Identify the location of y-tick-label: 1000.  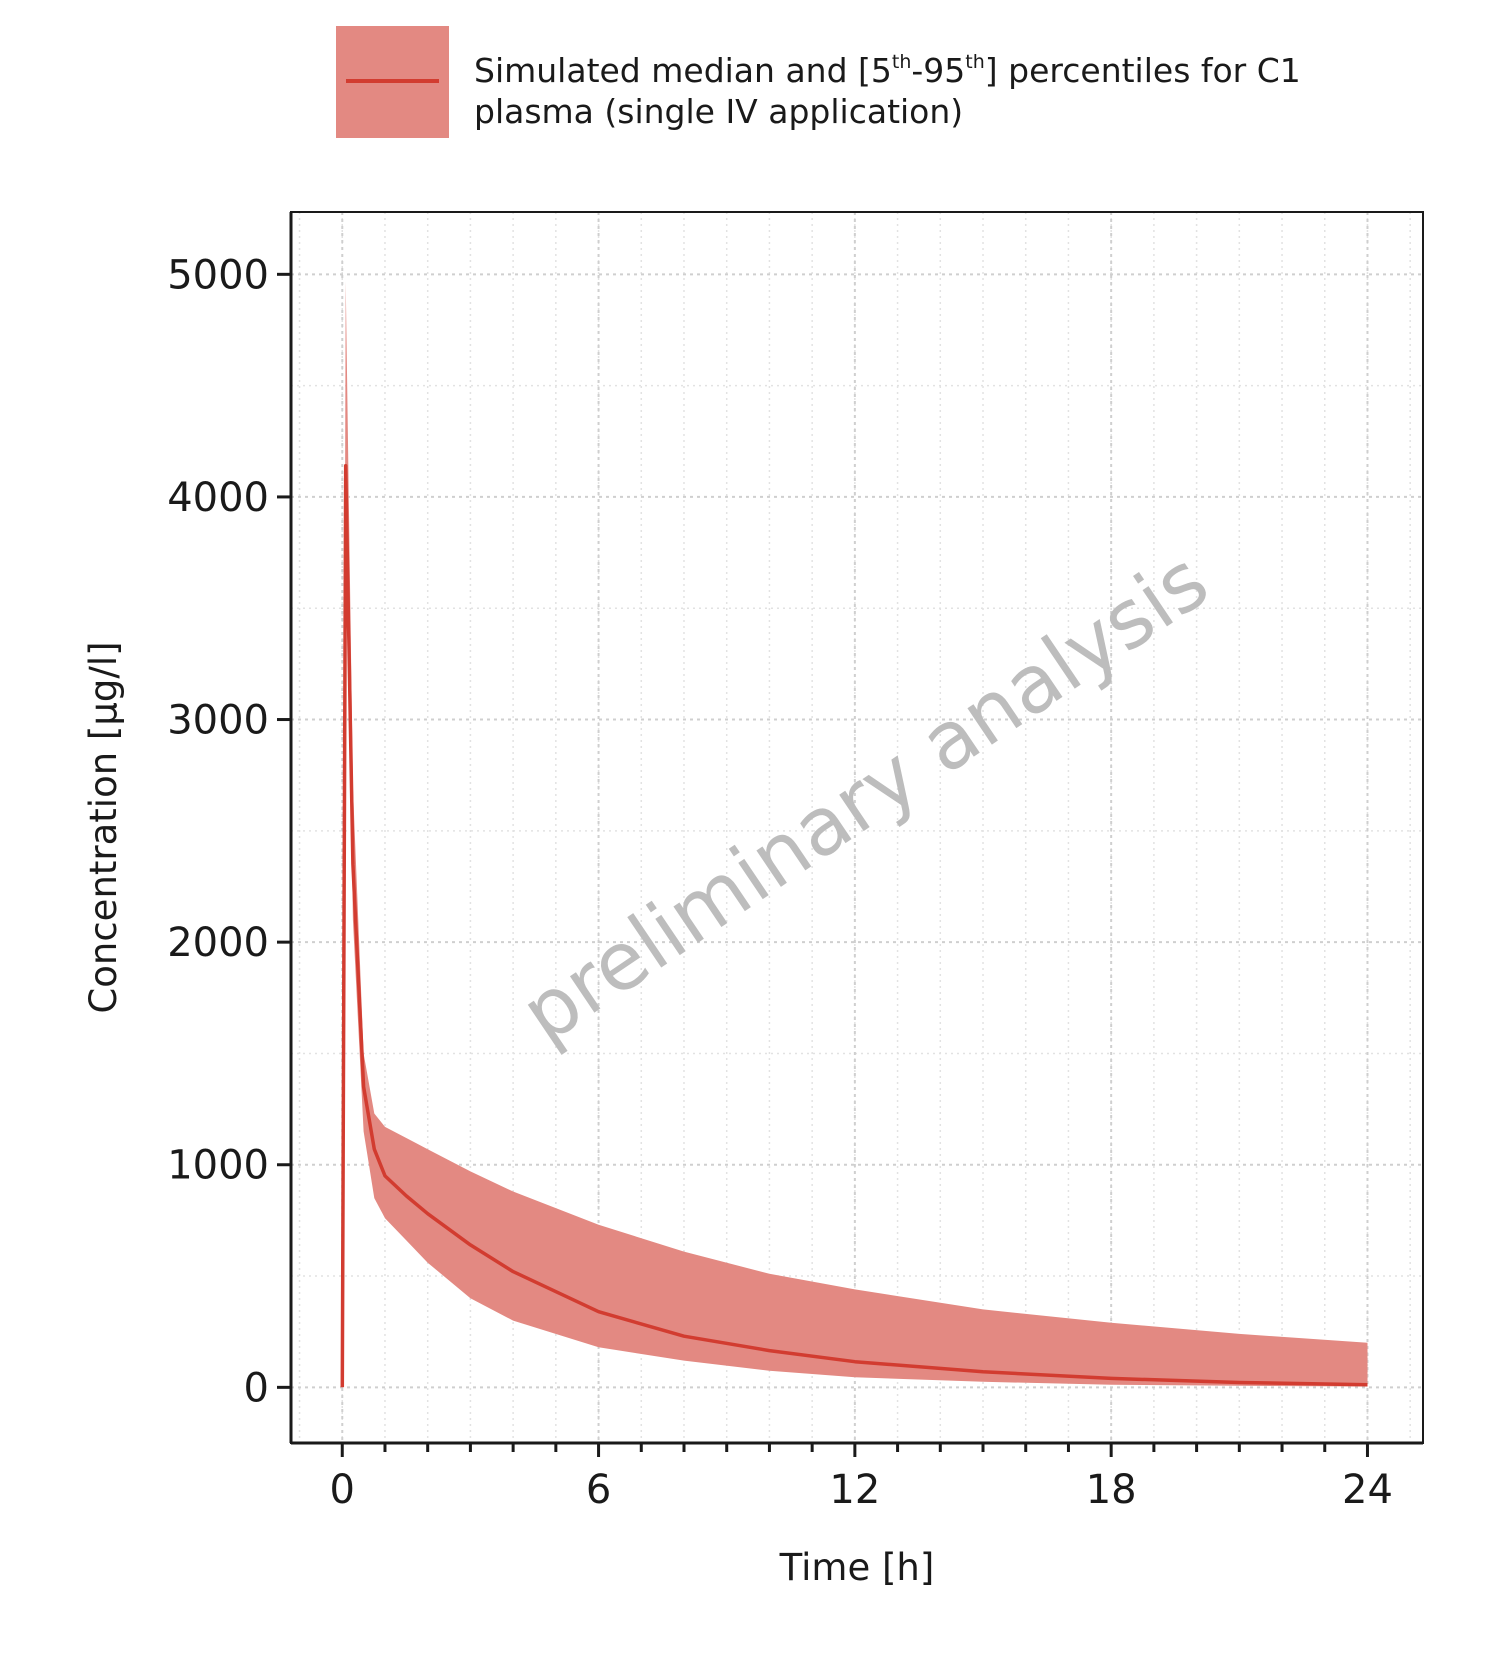
(218, 1166).